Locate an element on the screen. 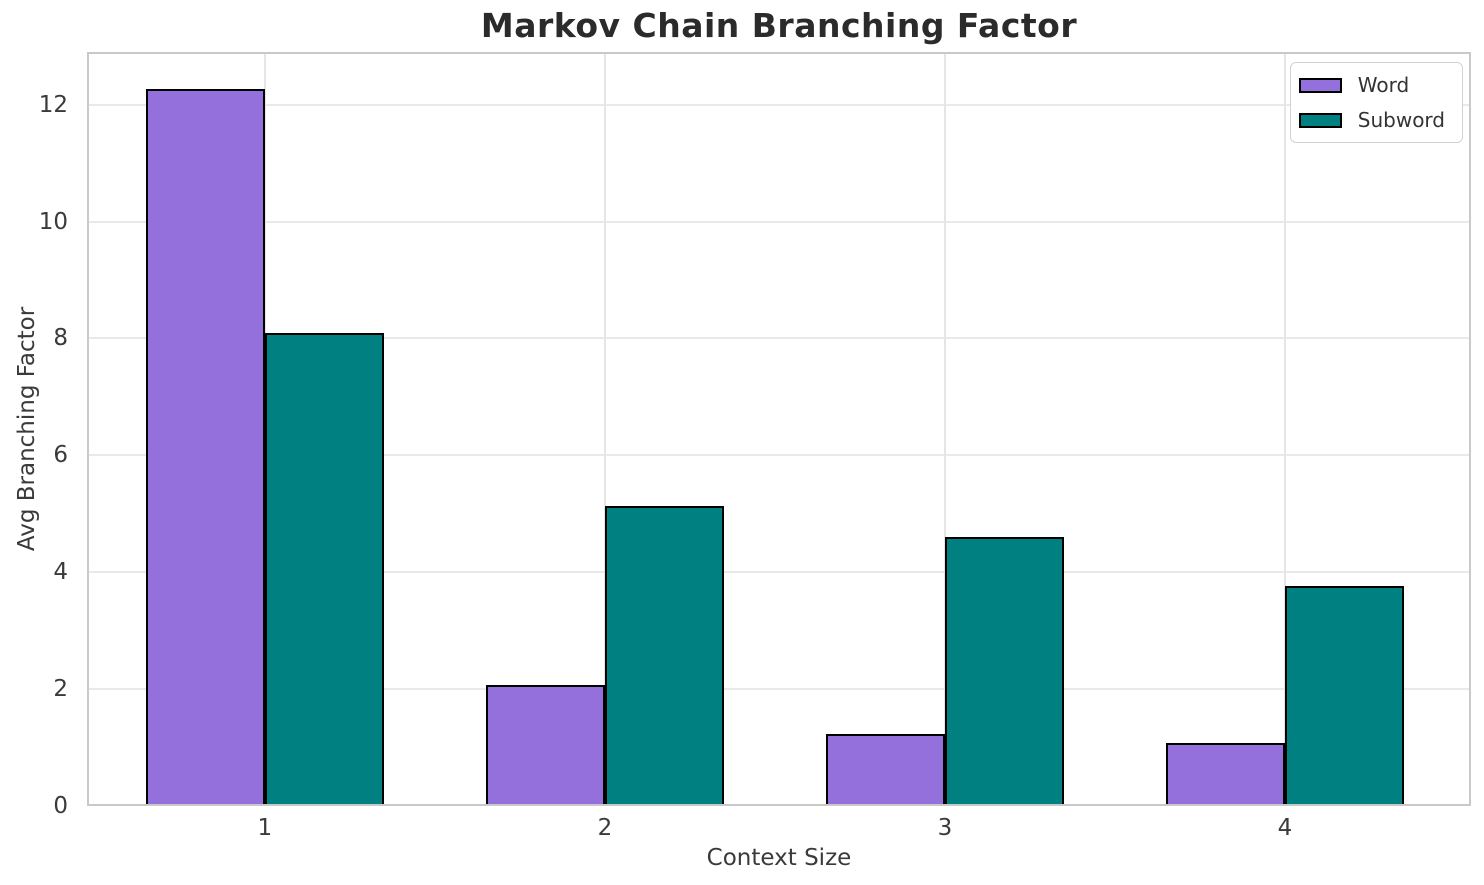  y-tick-label: 0 is located at coordinates (60, 806).